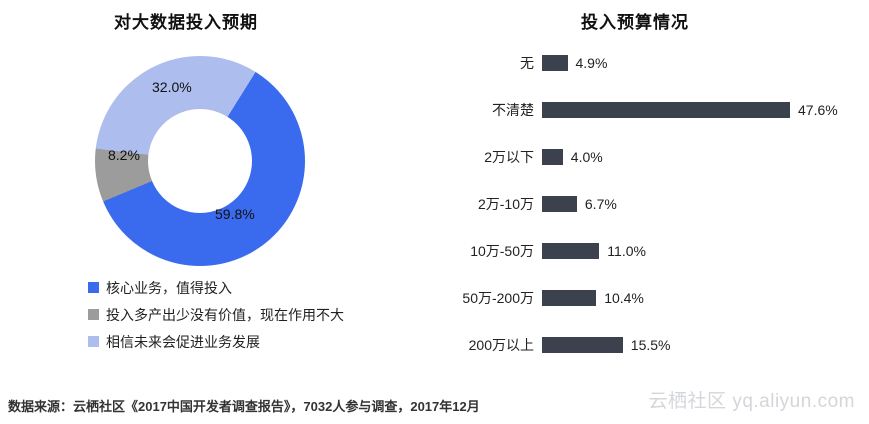  I want to click on bar-row: 10万-50万 11.0%, so click(644, 250).